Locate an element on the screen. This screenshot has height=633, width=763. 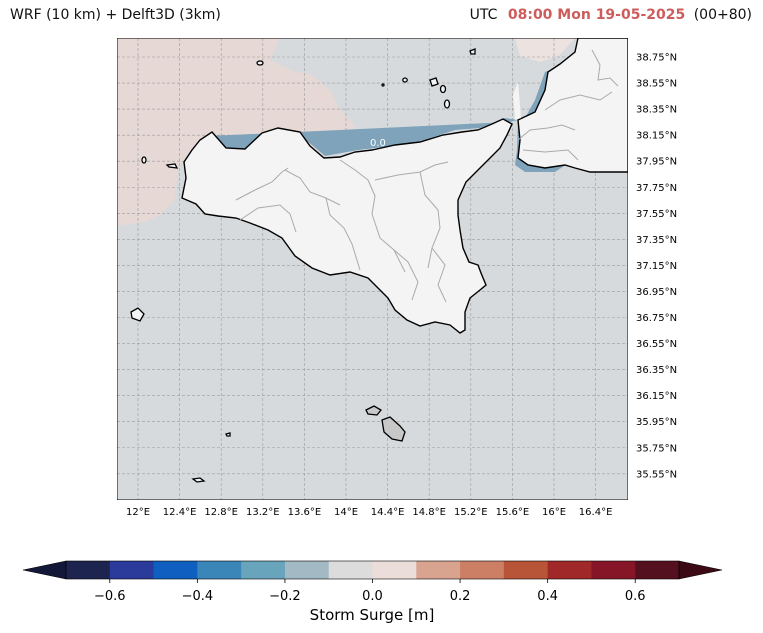
contour-label: 0.0 is located at coordinates (378, 143).